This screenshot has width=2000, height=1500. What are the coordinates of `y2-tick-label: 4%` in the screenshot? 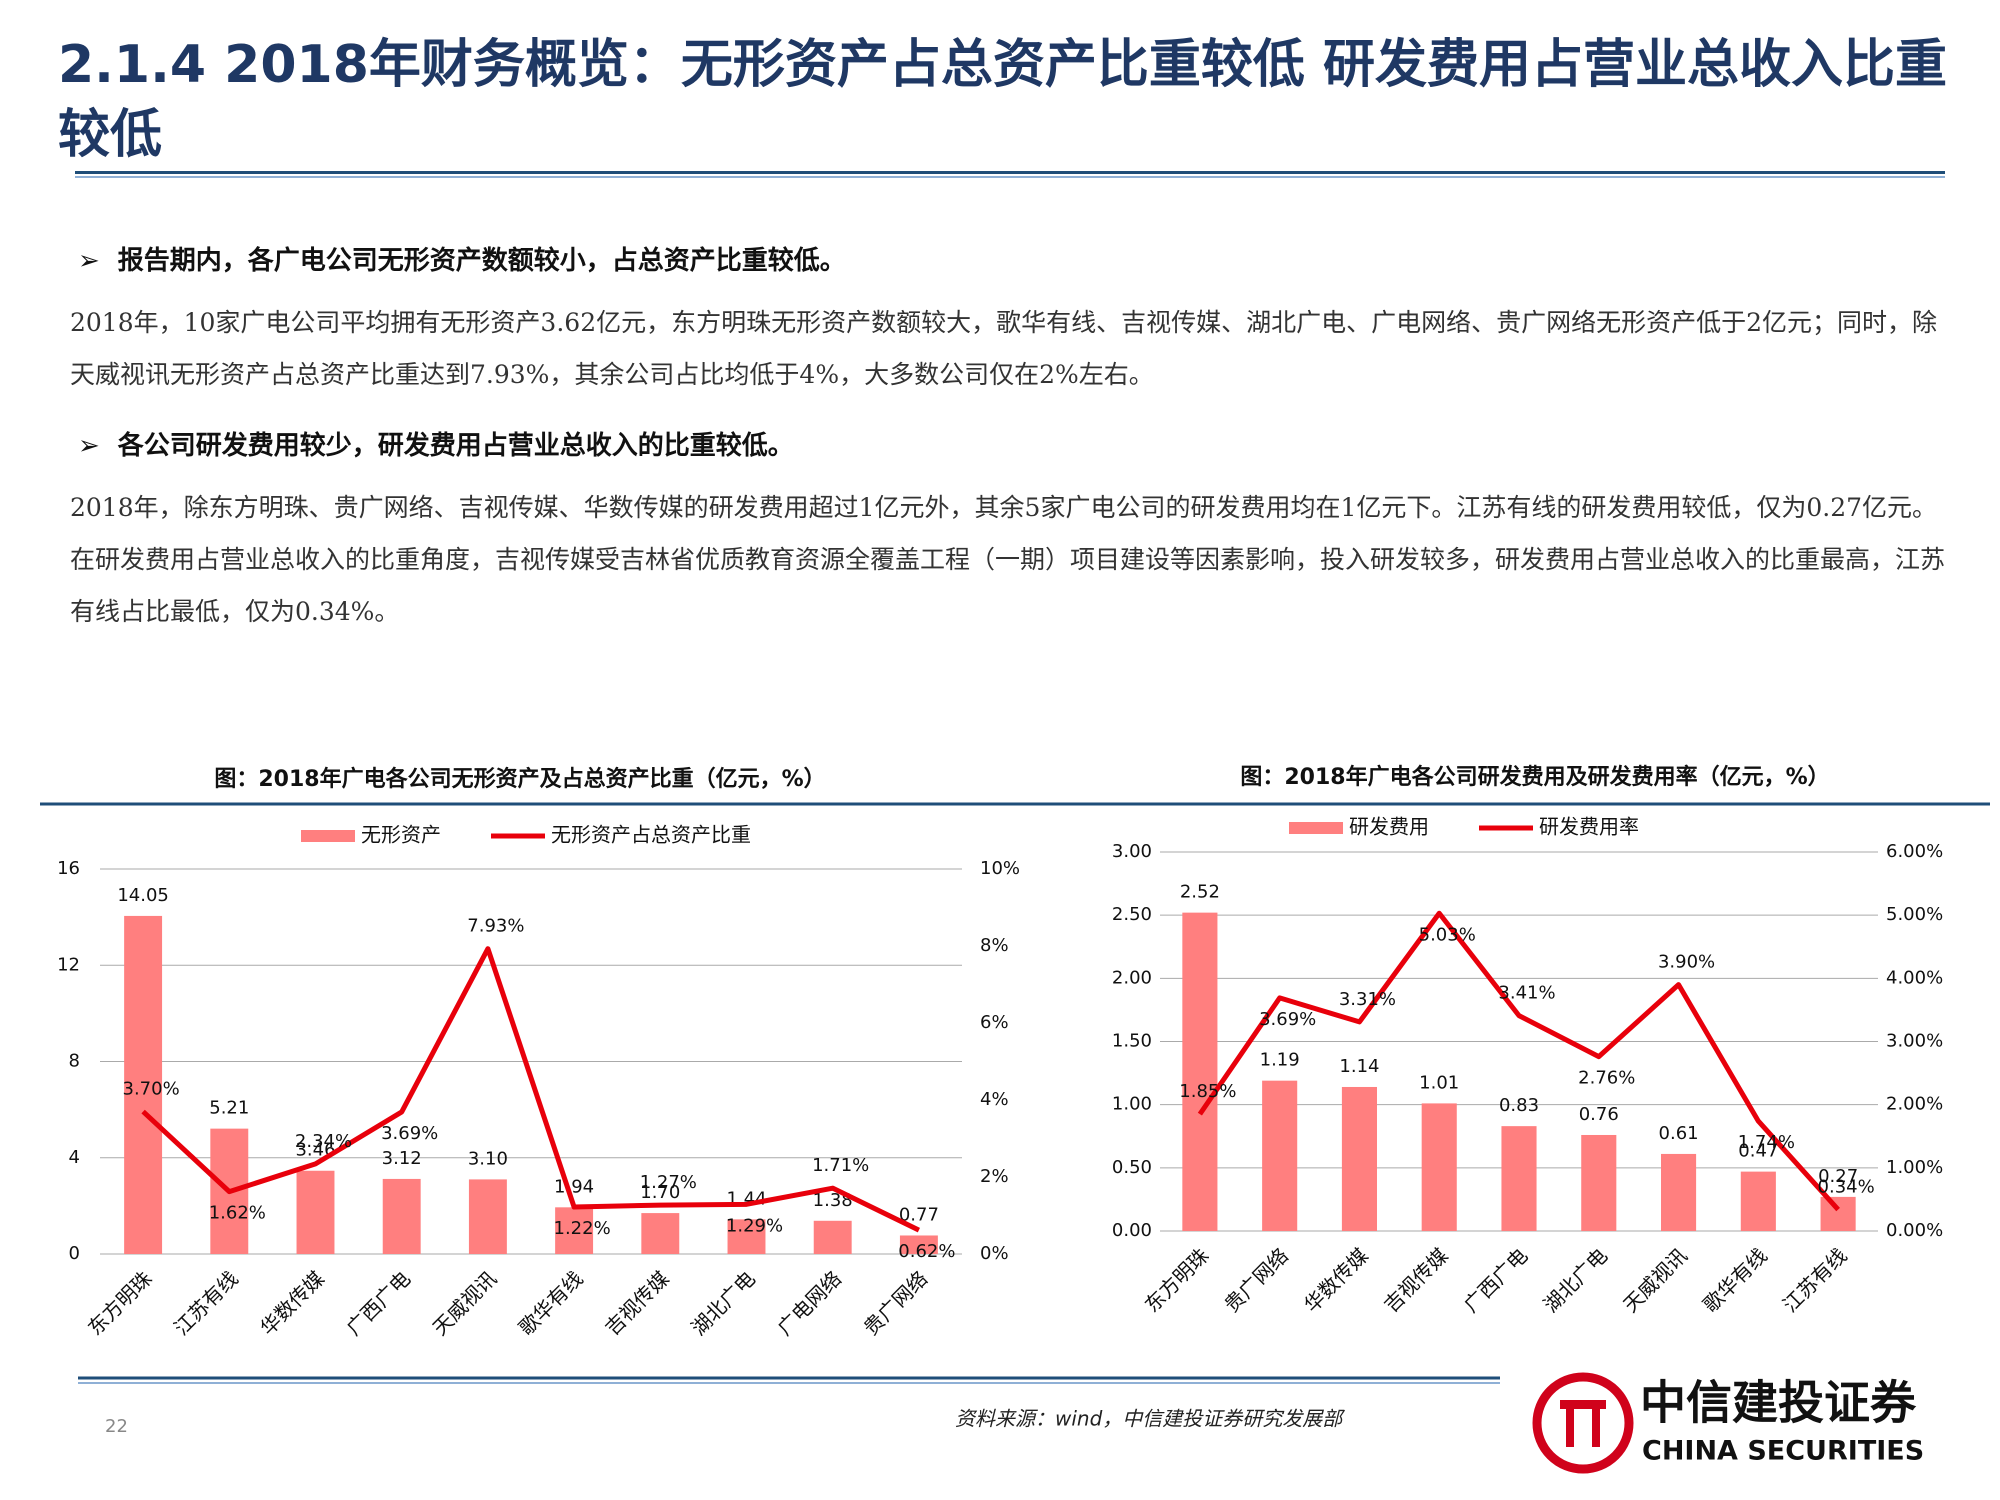 It's located at (994, 1099).